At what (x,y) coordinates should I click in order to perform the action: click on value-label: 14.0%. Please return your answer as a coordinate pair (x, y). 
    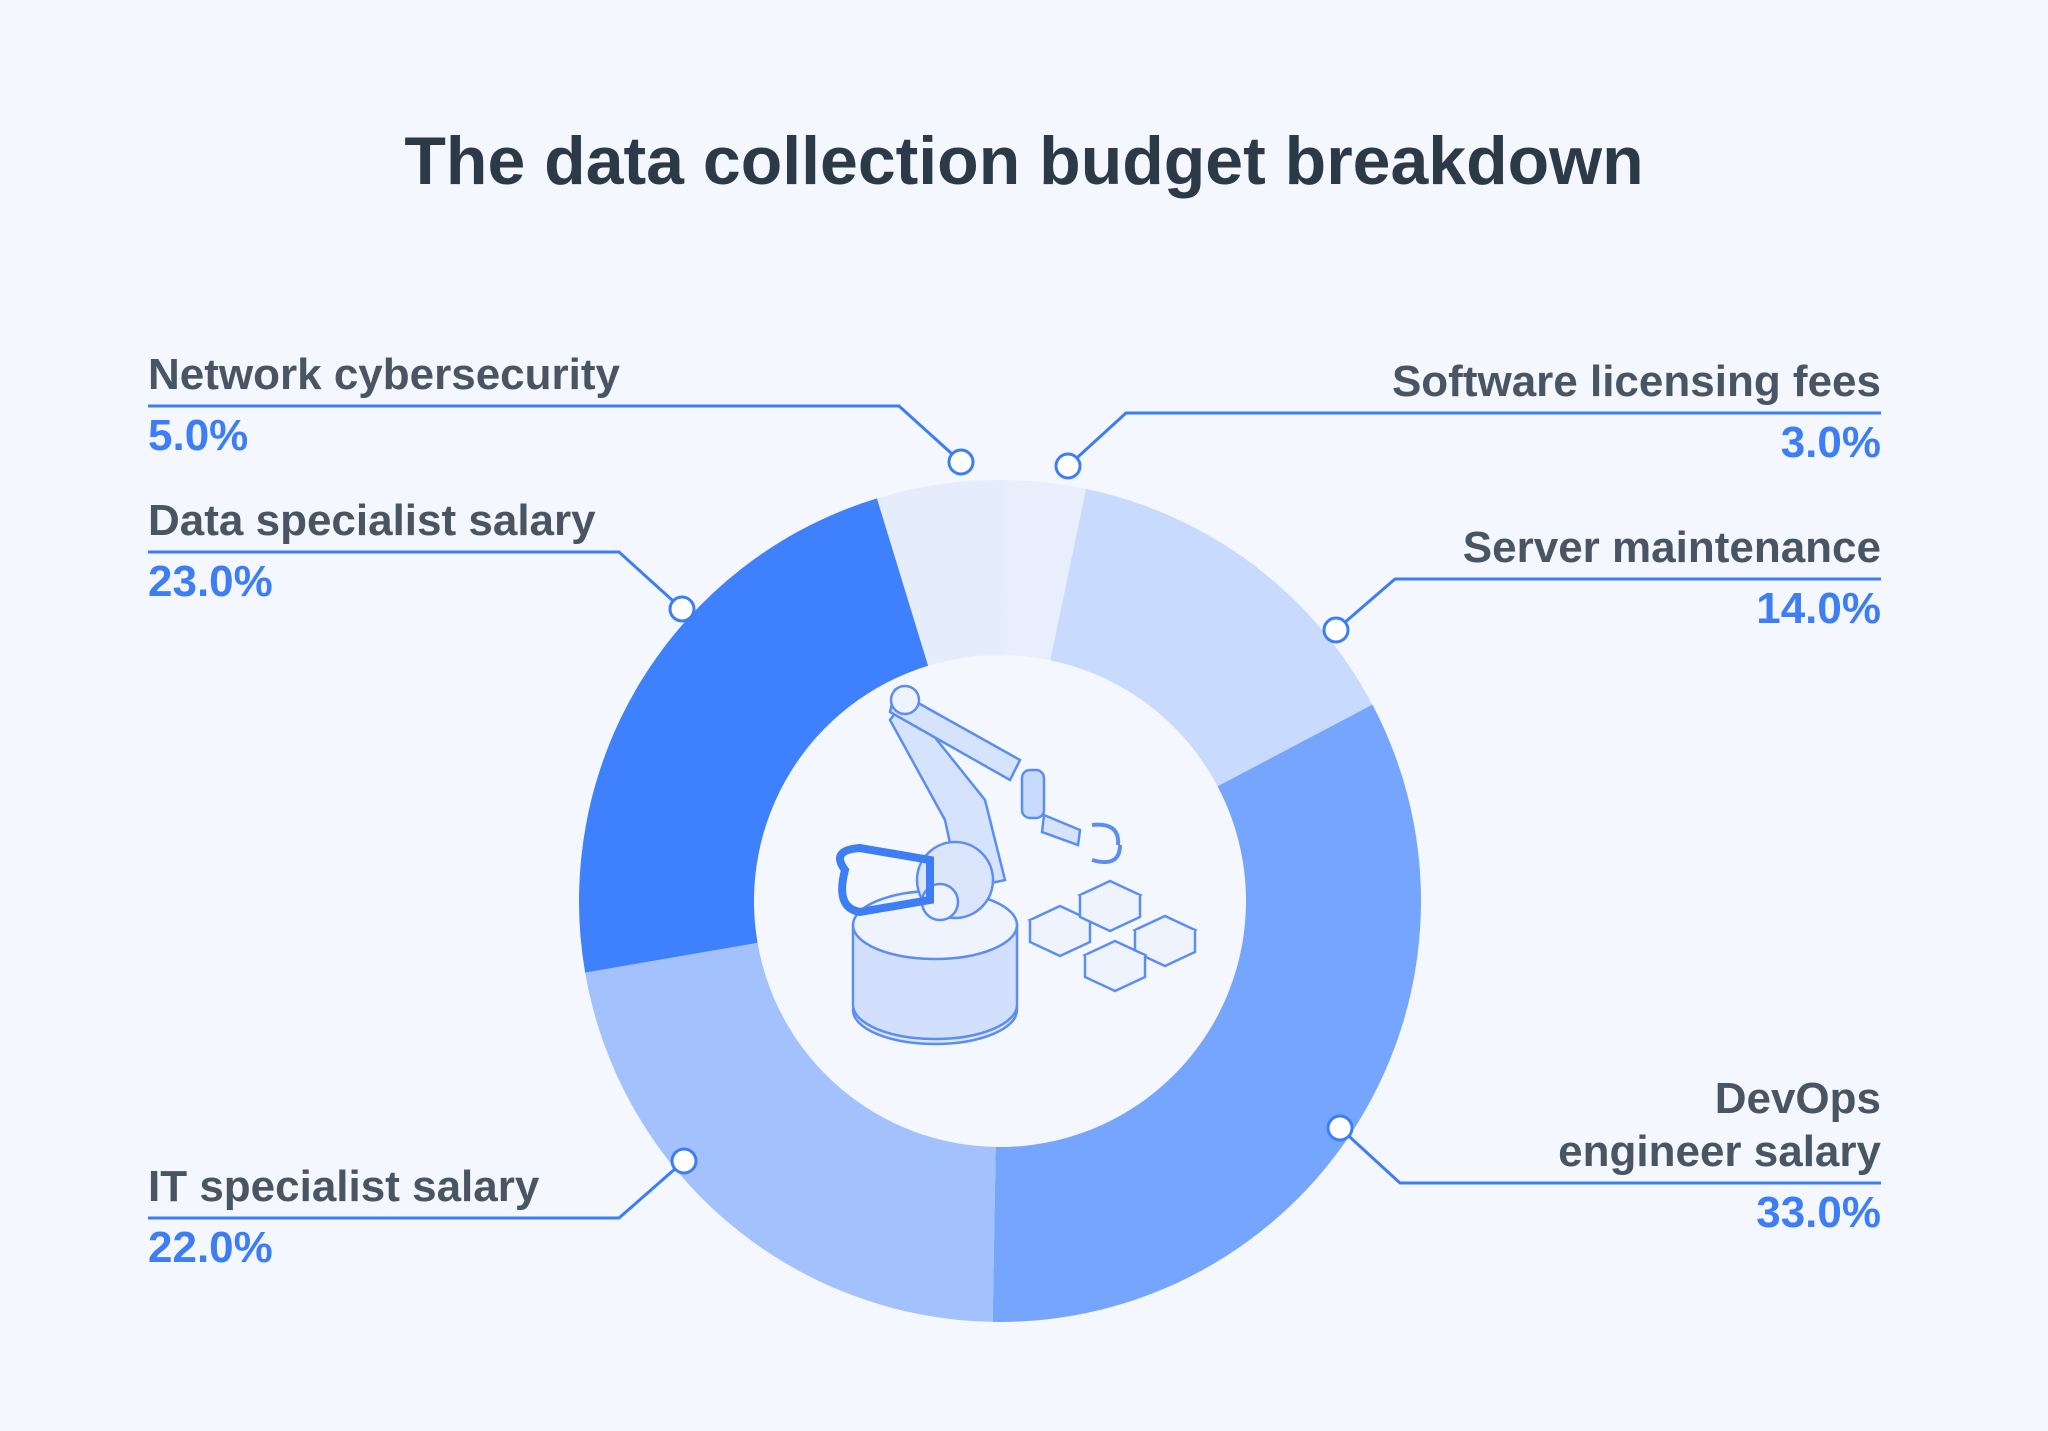
    Looking at the image, I should click on (1818, 608).